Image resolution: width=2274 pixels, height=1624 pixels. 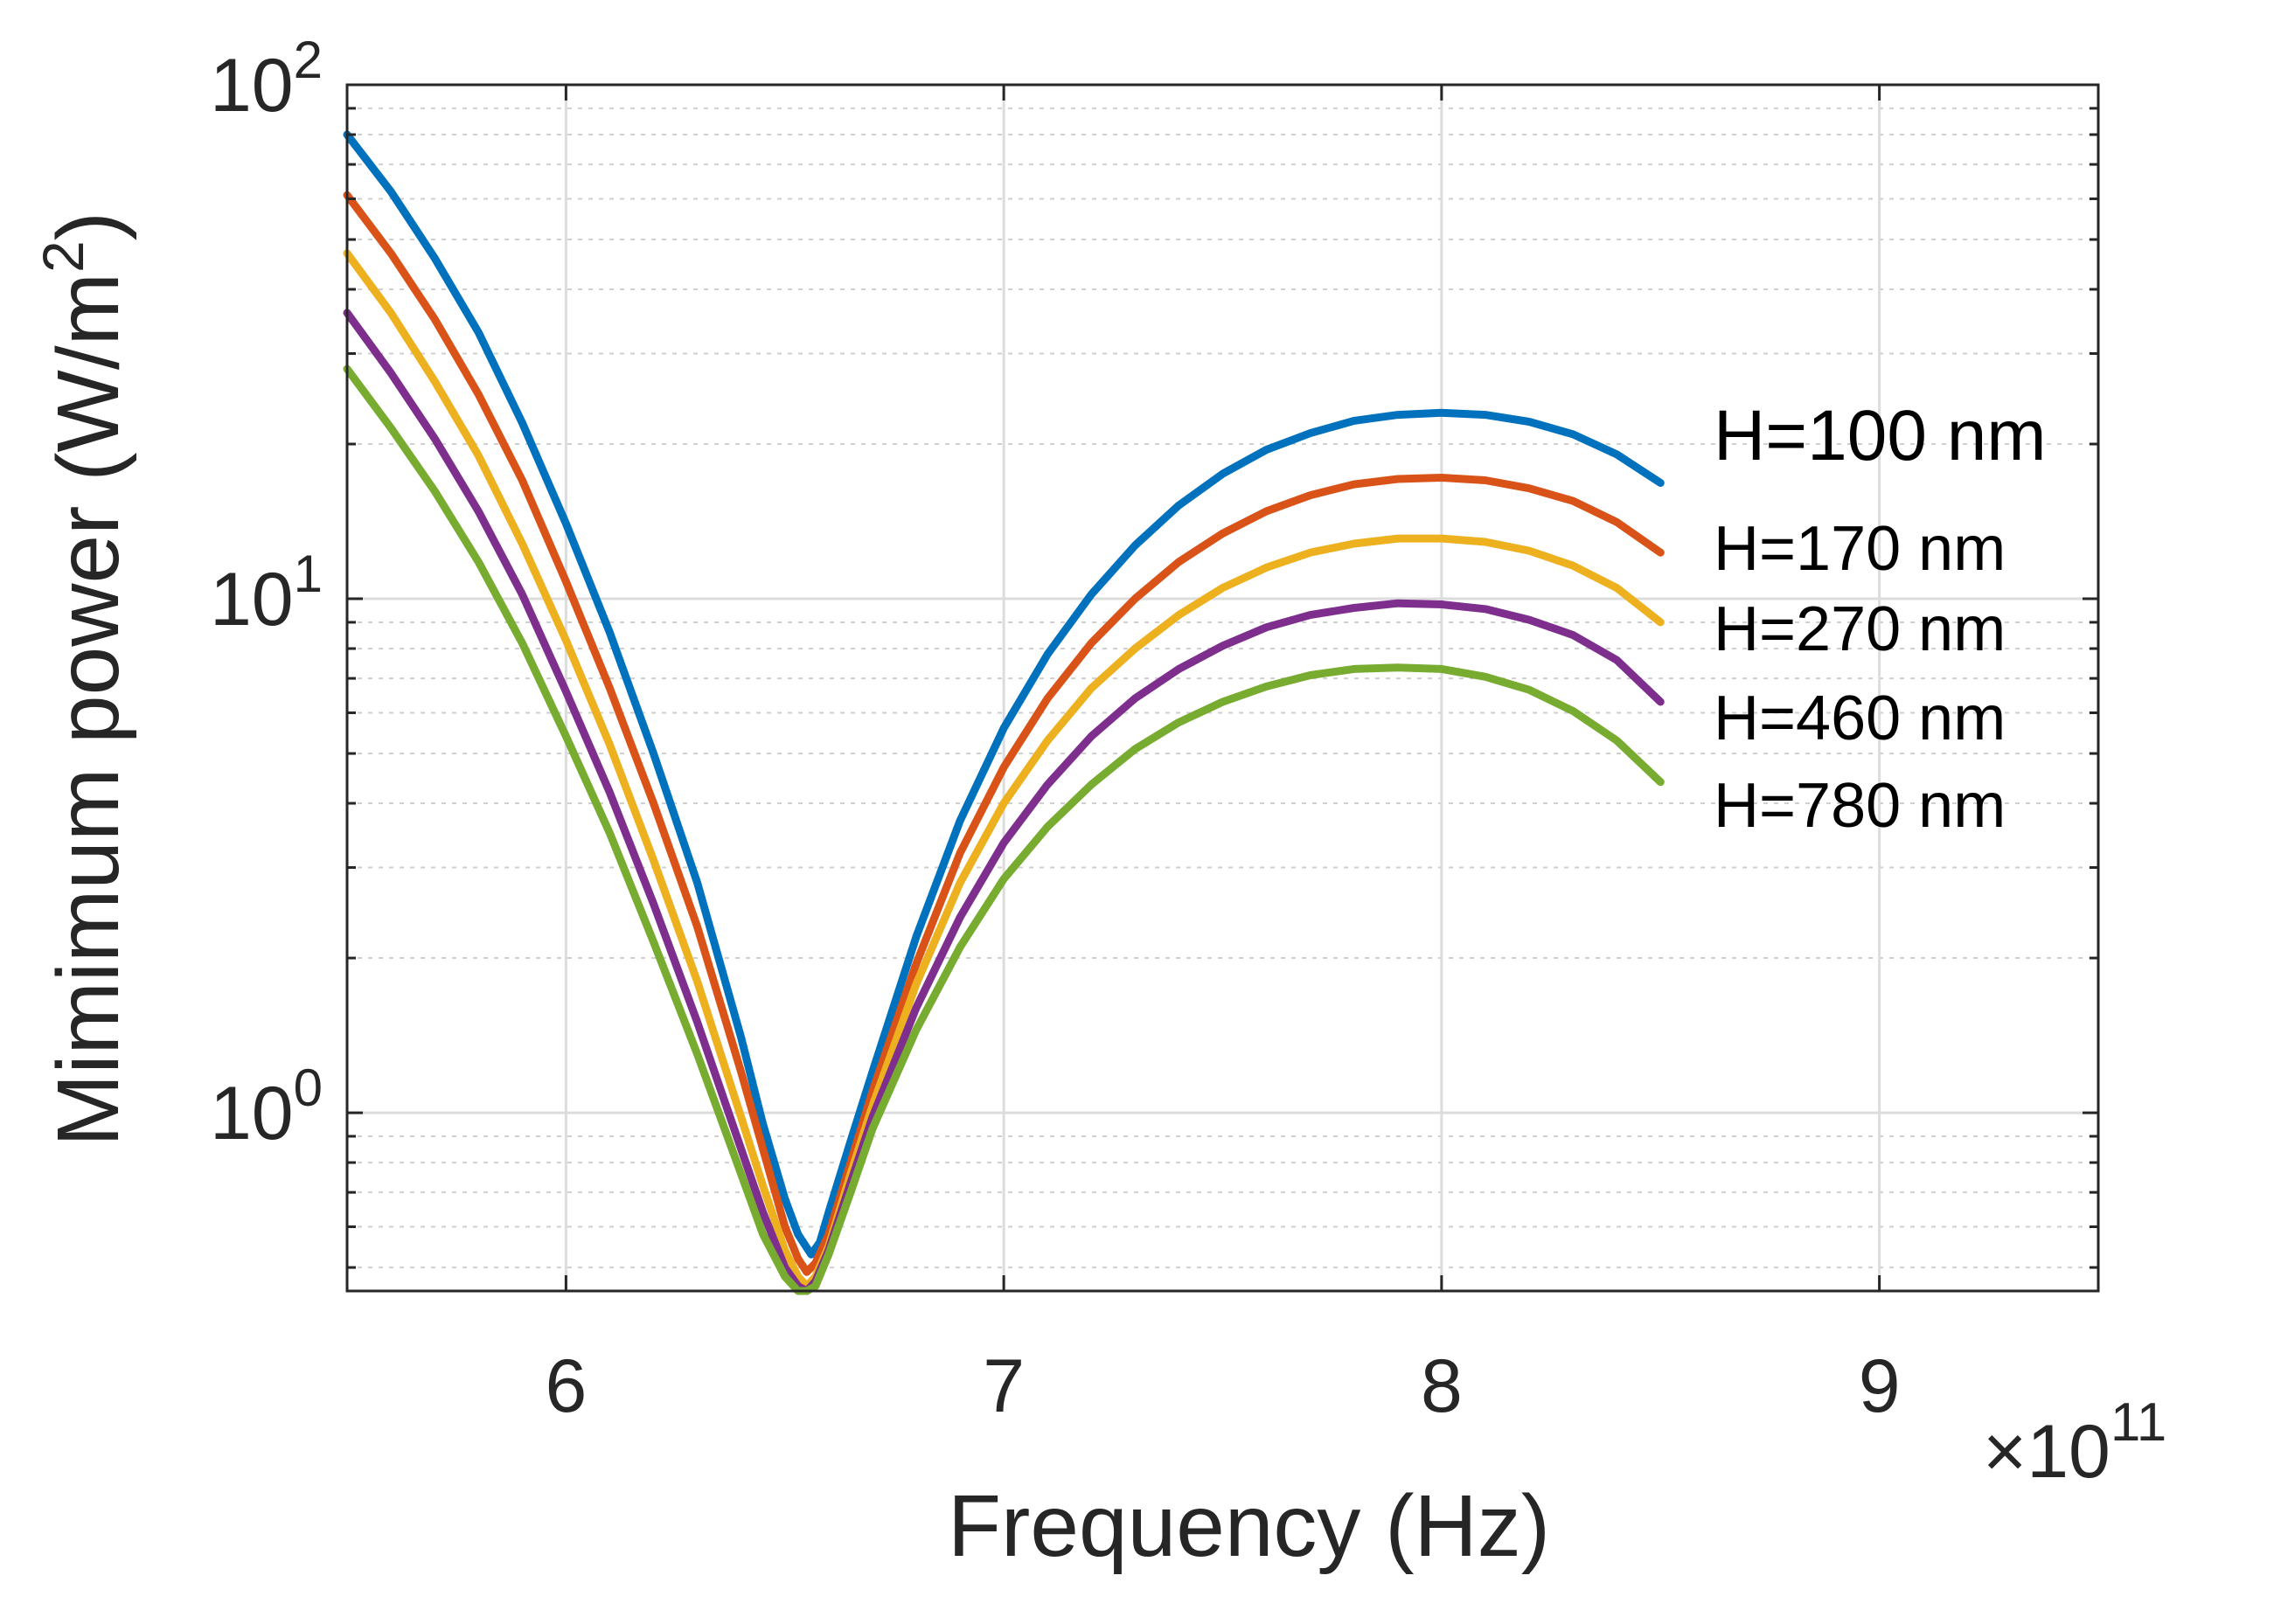 I want to click on y-tick-label: 10¹, so click(x=266, y=593).